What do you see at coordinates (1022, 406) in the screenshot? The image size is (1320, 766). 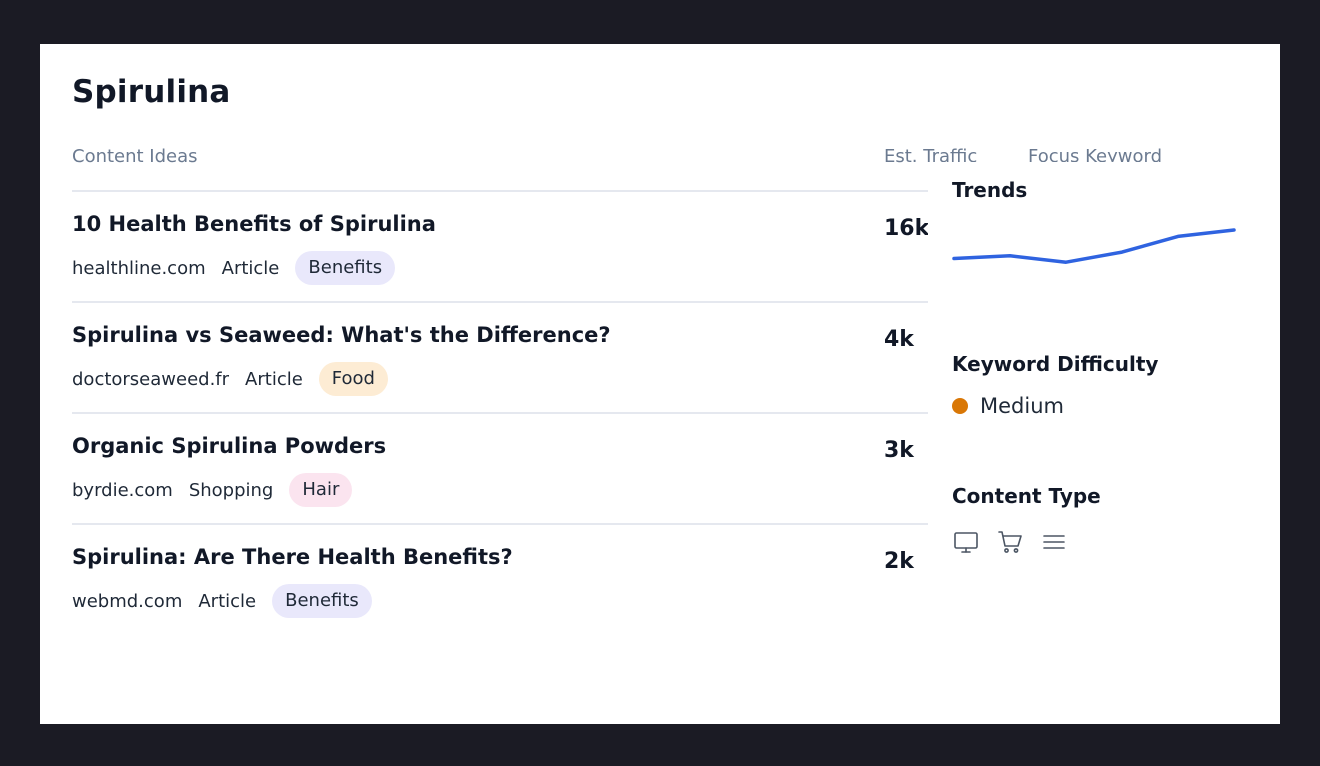 I see `keyword-difficulty-value: Medium` at bounding box center [1022, 406].